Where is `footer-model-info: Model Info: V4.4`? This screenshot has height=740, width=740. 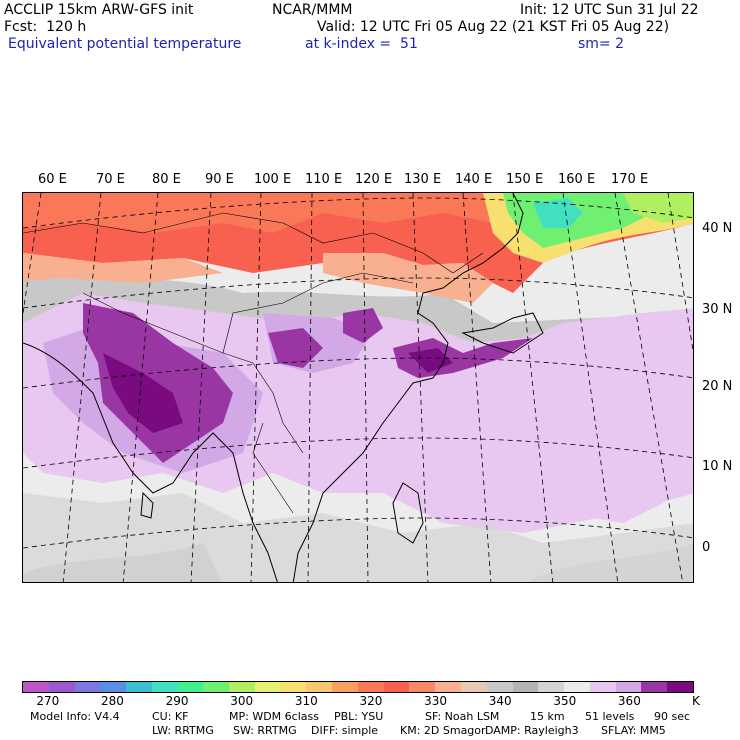
footer-model-info: Model Info: V4.4 is located at coordinates (75, 716).